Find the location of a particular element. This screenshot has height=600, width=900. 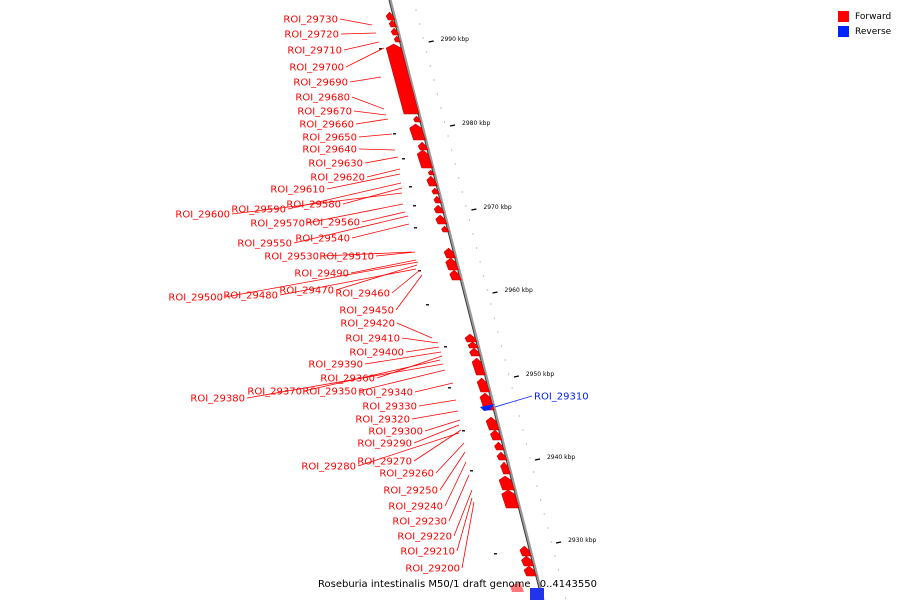

legend-forward: Forward is located at coordinates (864, 16).